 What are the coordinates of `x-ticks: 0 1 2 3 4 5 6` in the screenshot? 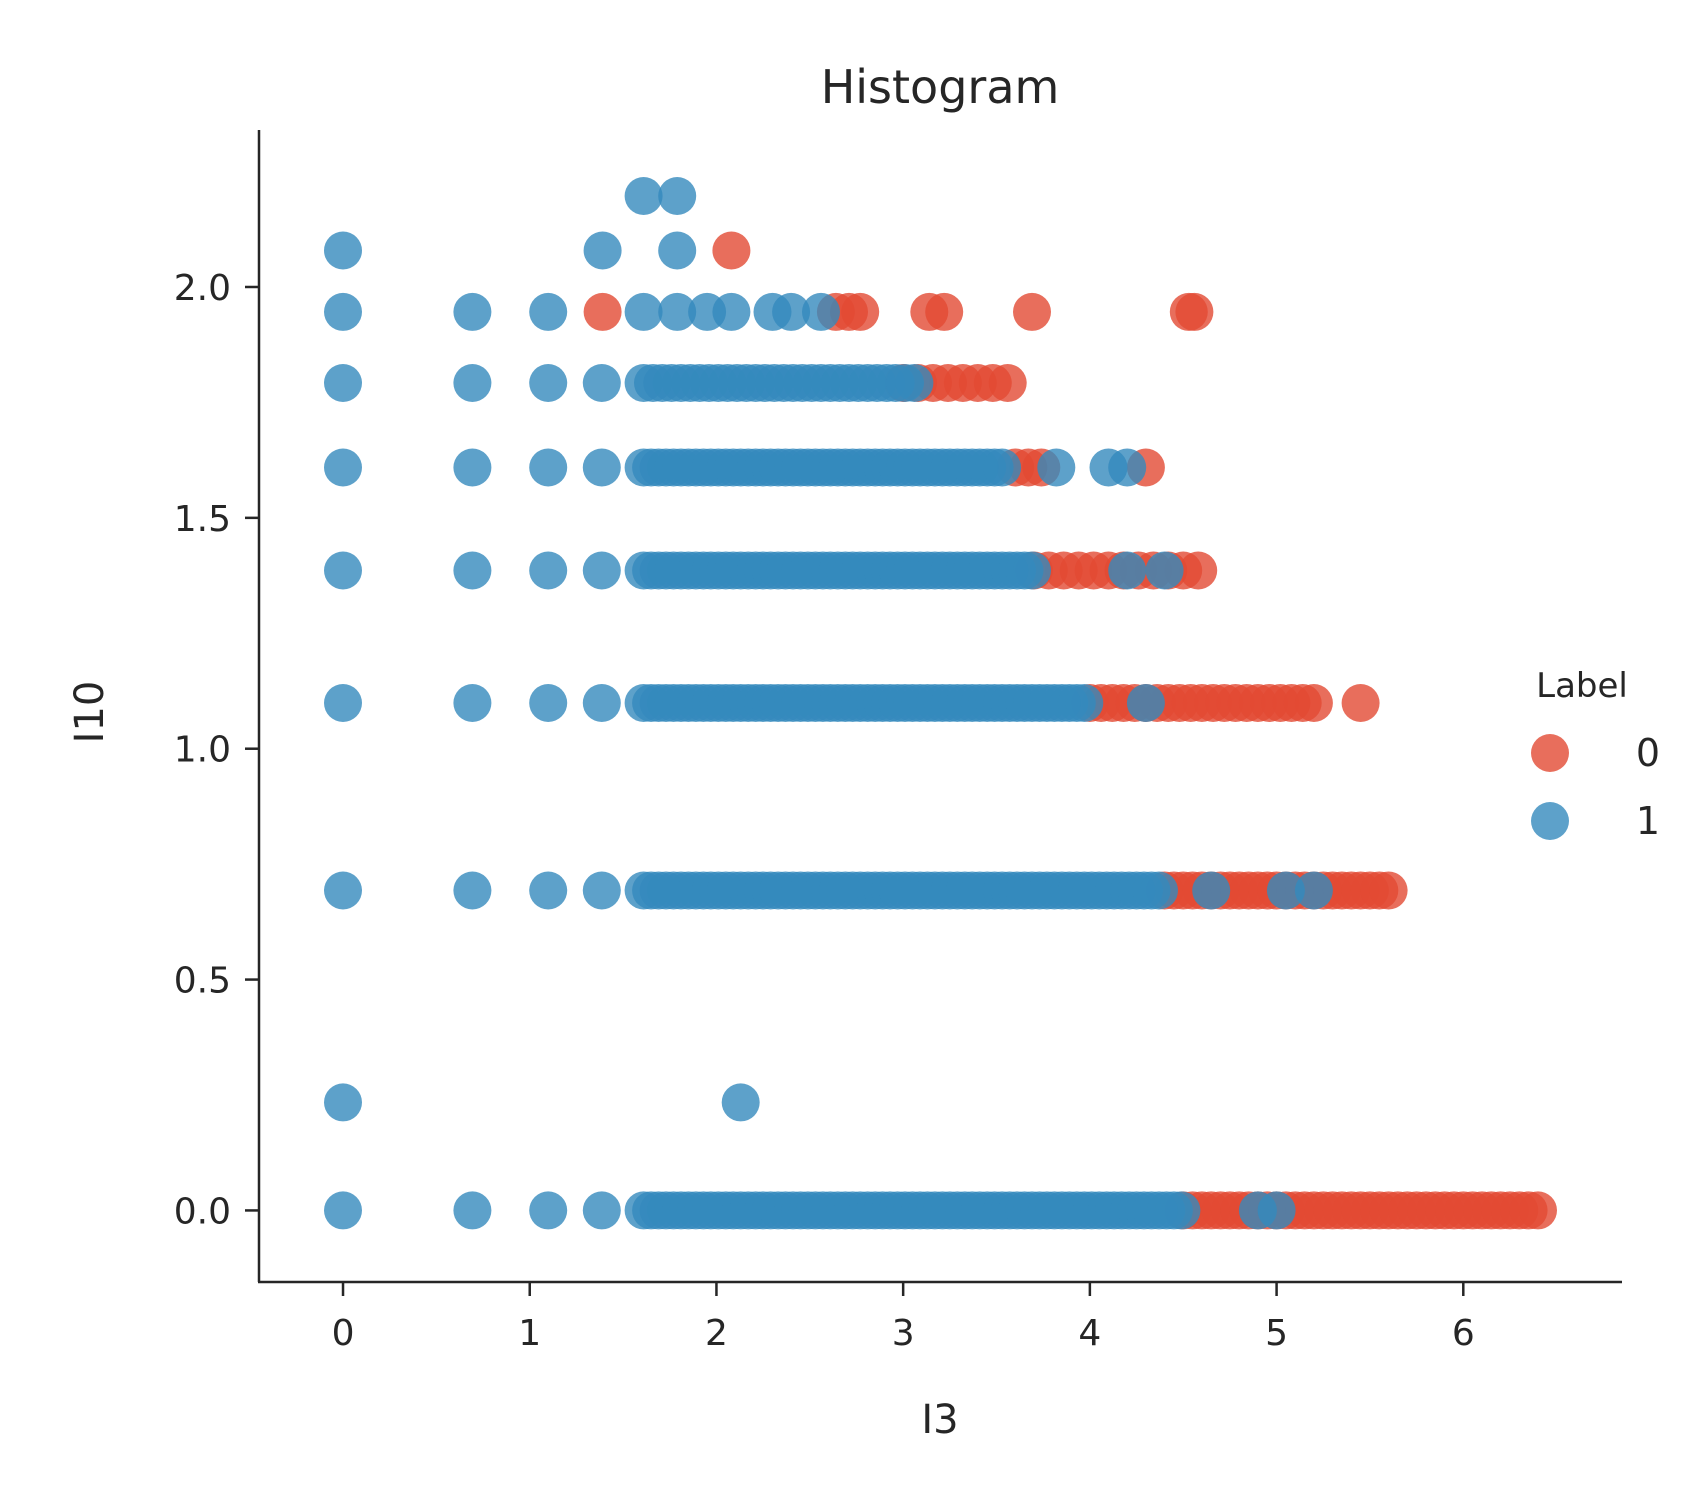 It's located at (903, 1318).